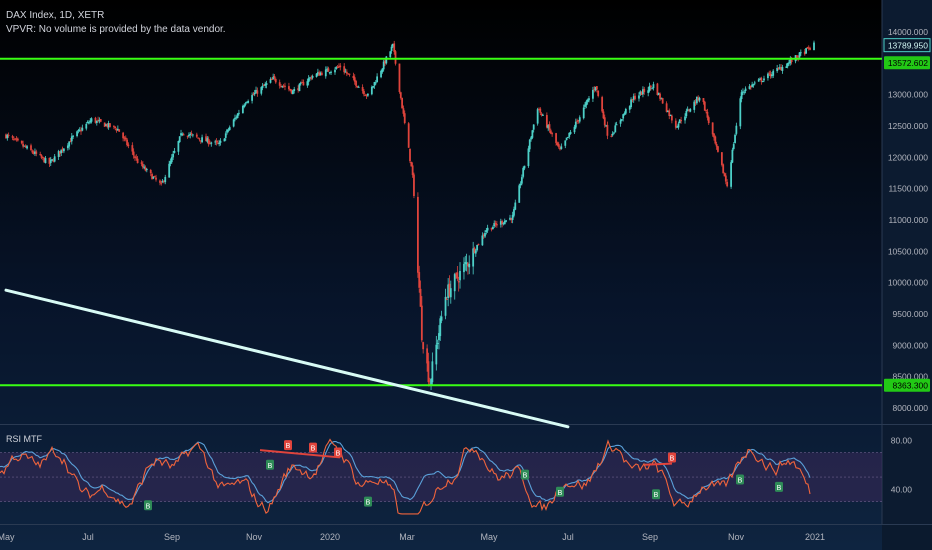  Describe the element at coordinates (908, 63) in the screenshot. I see `upper-level-label: 13572.602` at that location.